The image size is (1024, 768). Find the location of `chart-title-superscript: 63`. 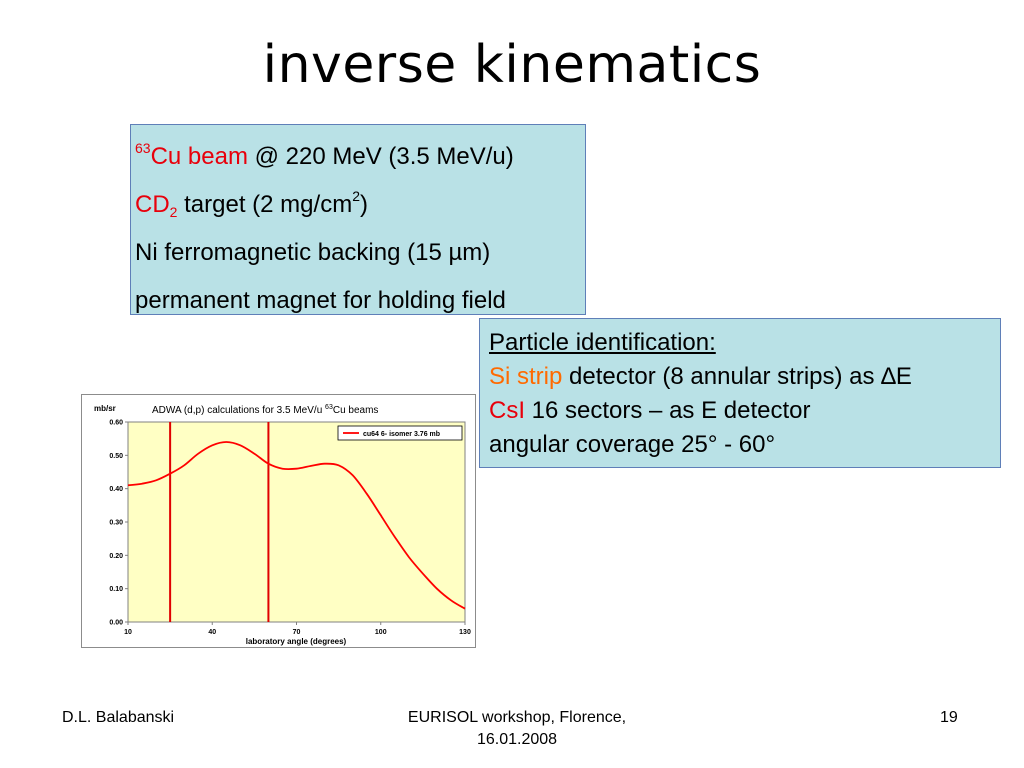

chart-title-superscript: 63 is located at coordinates (329, 407).